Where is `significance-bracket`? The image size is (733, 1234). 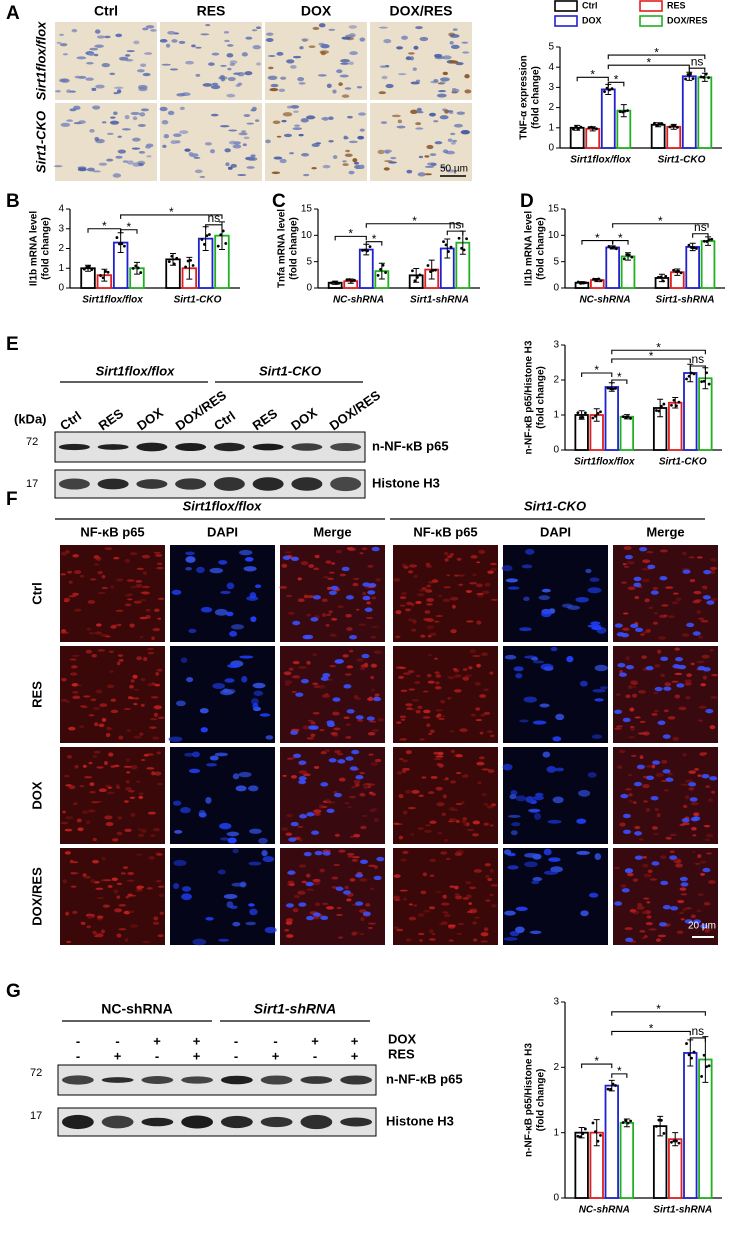 significance-bracket is located at coordinates (651, 1033).